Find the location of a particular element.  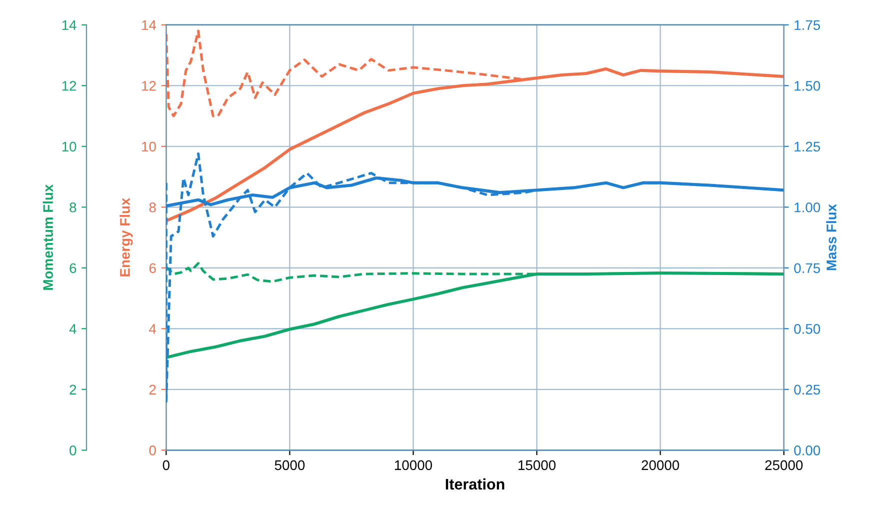

x-tick-label: 15000 is located at coordinates (537, 465).